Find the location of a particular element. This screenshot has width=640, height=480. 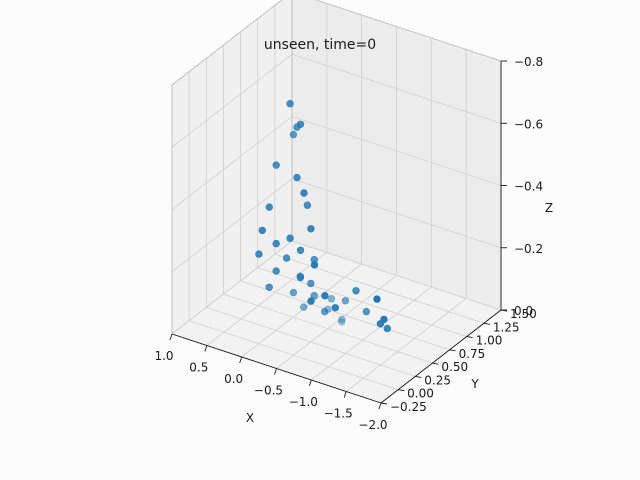

y-tick-label: 1.25 is located at coordinates (506, 327).